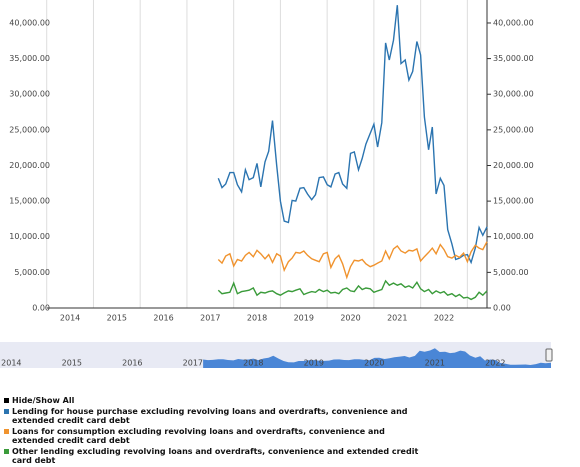  What do you see at coordinates (513, 94) in the screenshot?
I see `y2-tick-label: 30,000.00` at bounding box center [513, 94].